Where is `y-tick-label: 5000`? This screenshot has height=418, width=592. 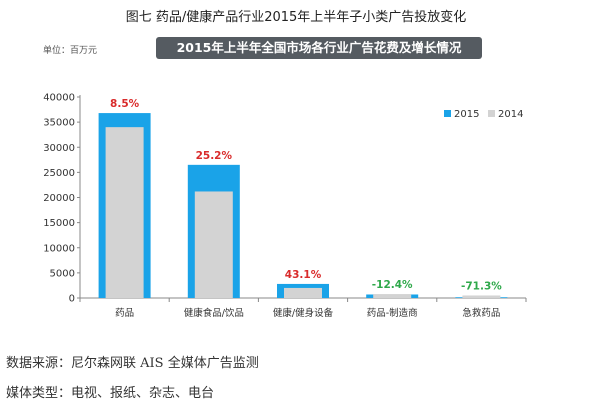
y-tick-label: 5000 is located at coordinates (62, 273).